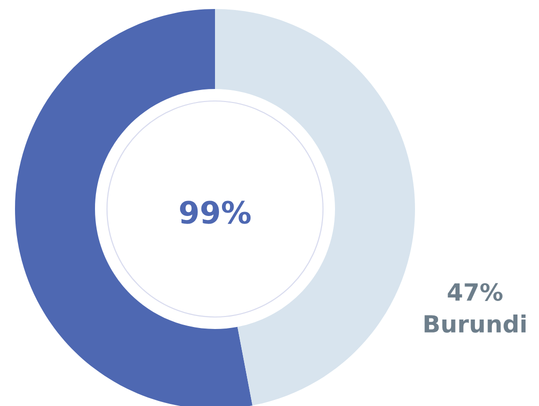  I want to click on slice-label: Burundi, so click(475, 323).